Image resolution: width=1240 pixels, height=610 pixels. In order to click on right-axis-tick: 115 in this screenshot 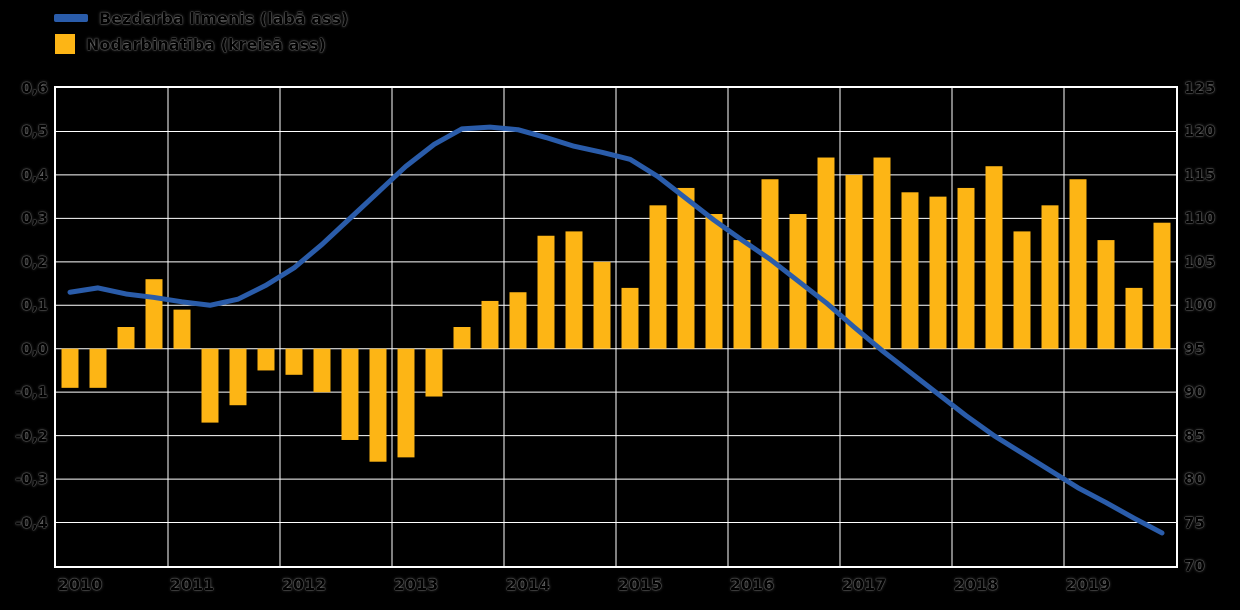, I will do `click(1200, 174)`.